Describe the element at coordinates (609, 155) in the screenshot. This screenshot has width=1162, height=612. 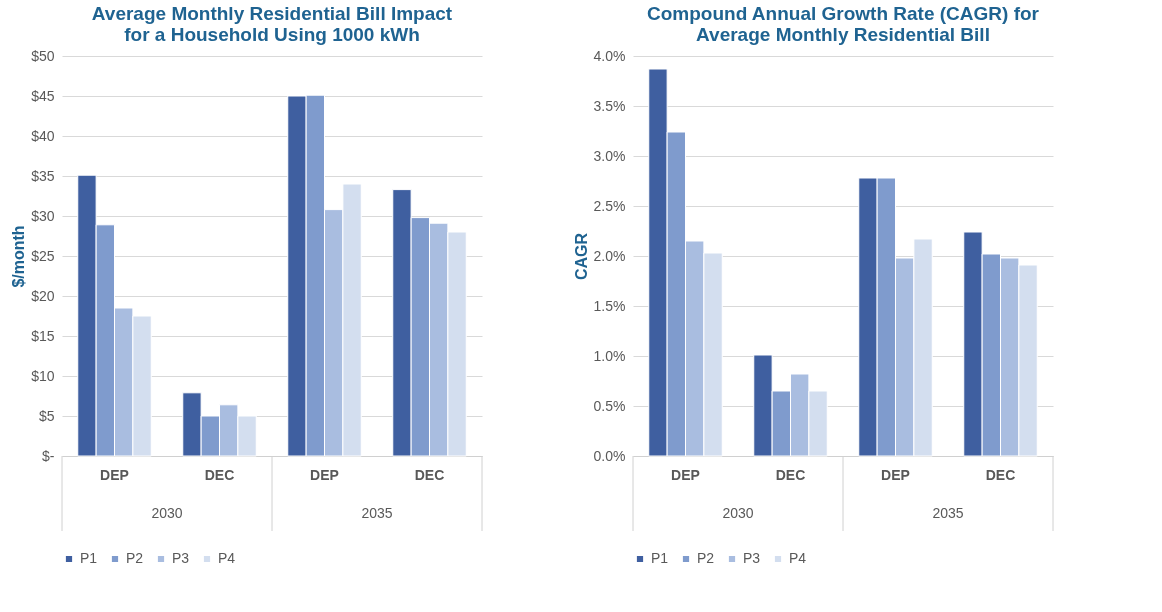
I see `y-tick-label: 3.0%` at that location.